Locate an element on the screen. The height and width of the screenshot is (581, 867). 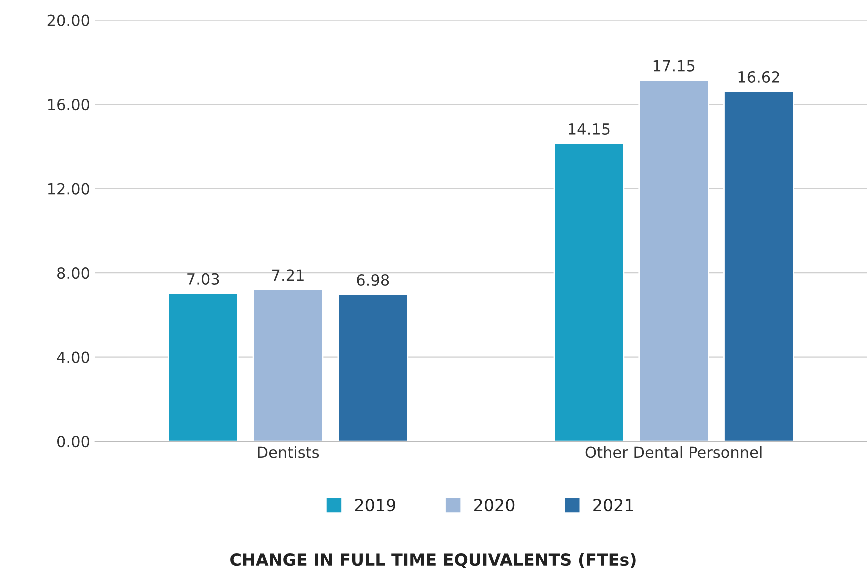
y-tick-label: 4.00 is located at coordinates (73, 358).